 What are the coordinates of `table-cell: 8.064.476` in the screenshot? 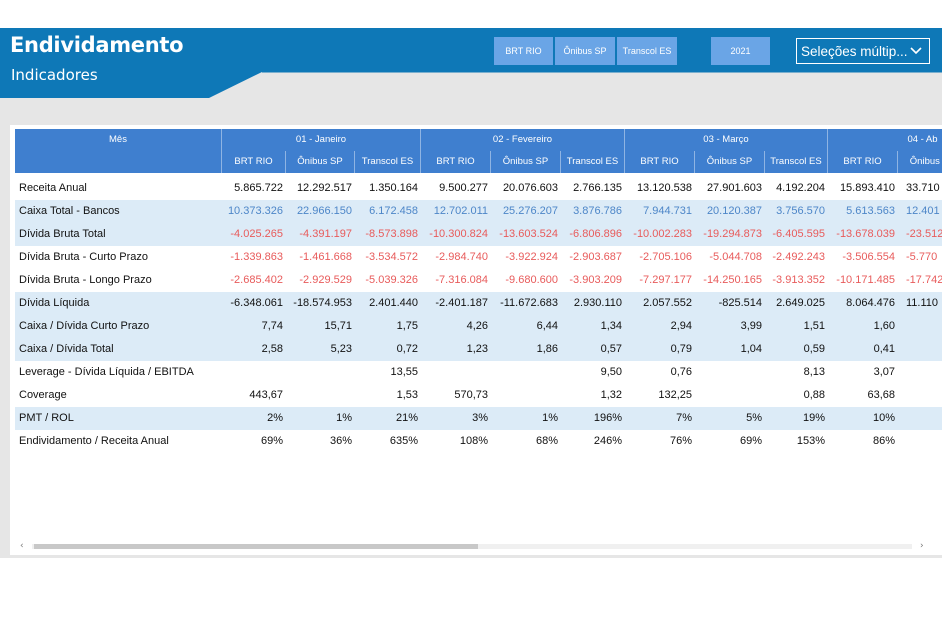 It's located at (870, 303).